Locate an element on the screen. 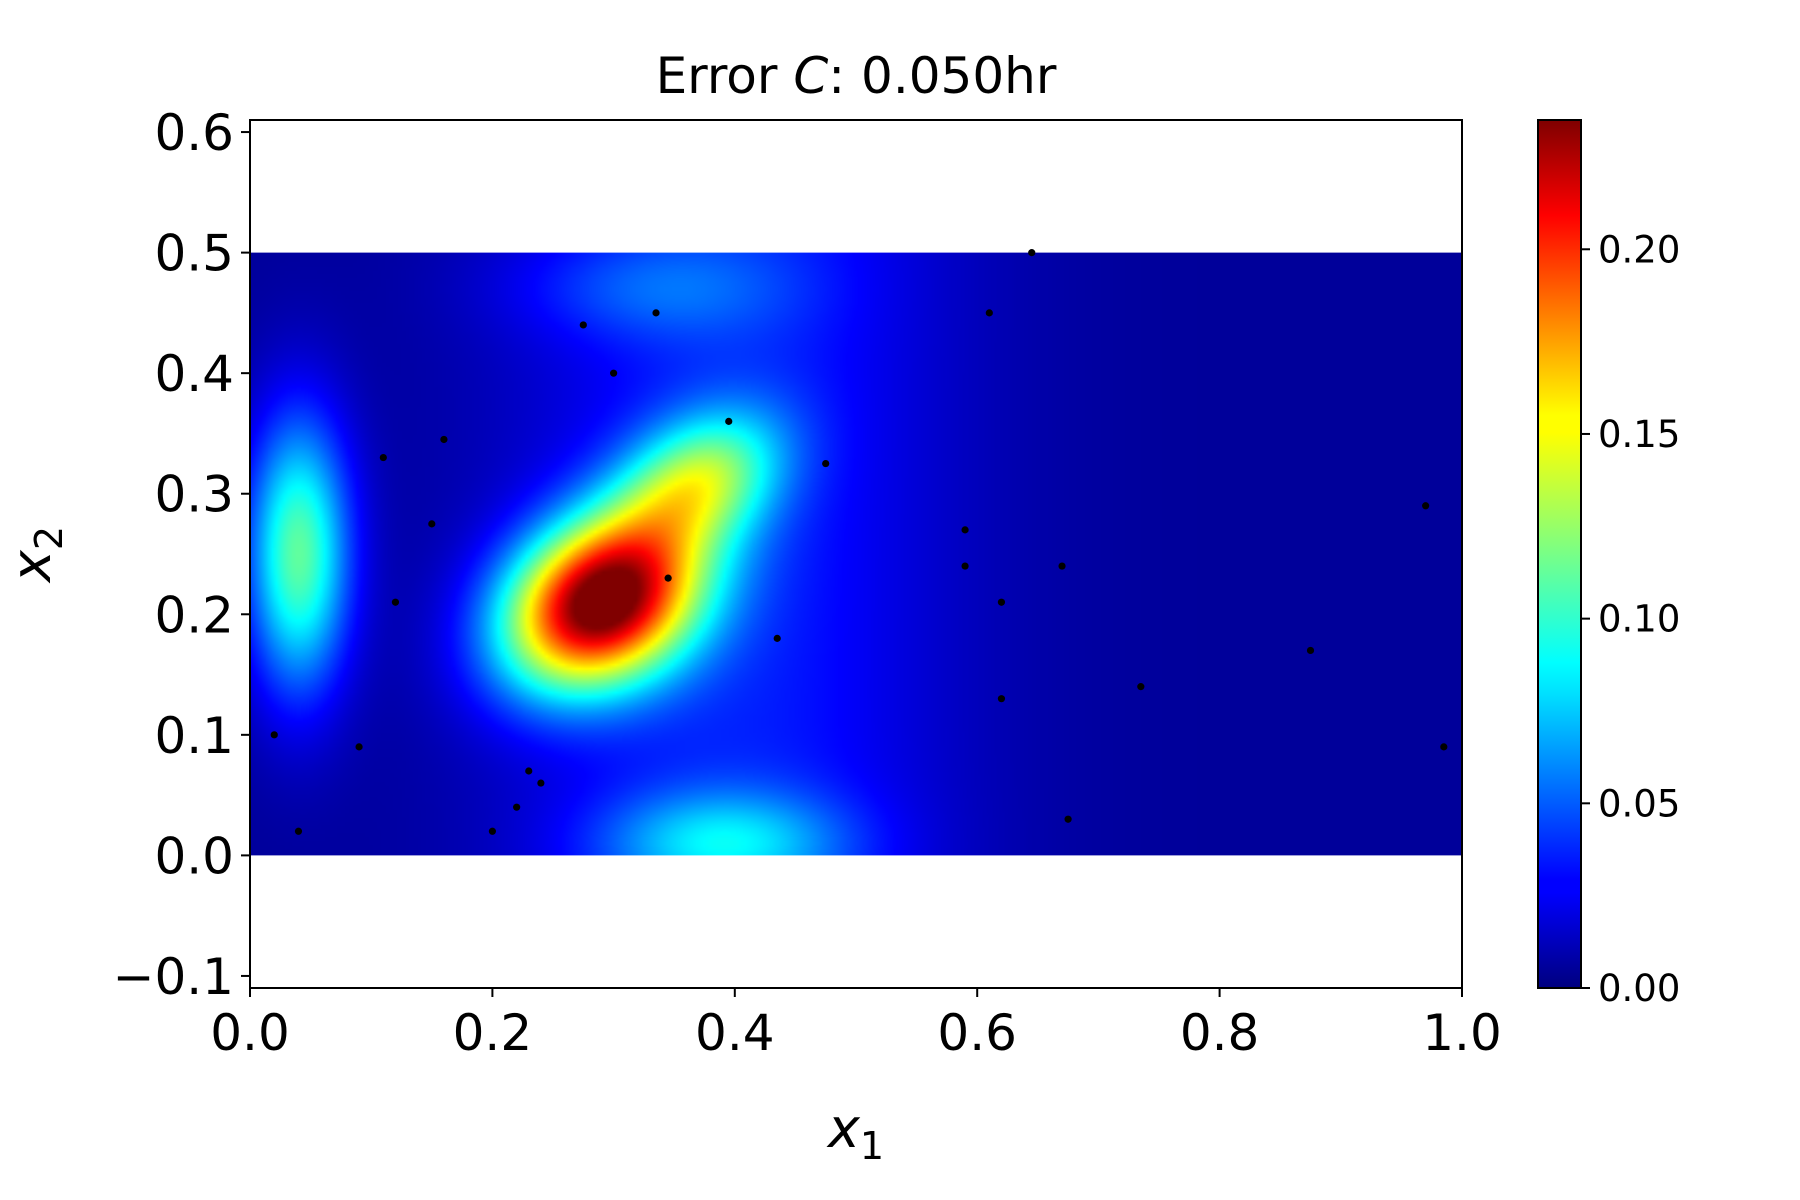  x-tick-label: 0.8 is located at coordinates (1220, 1033).